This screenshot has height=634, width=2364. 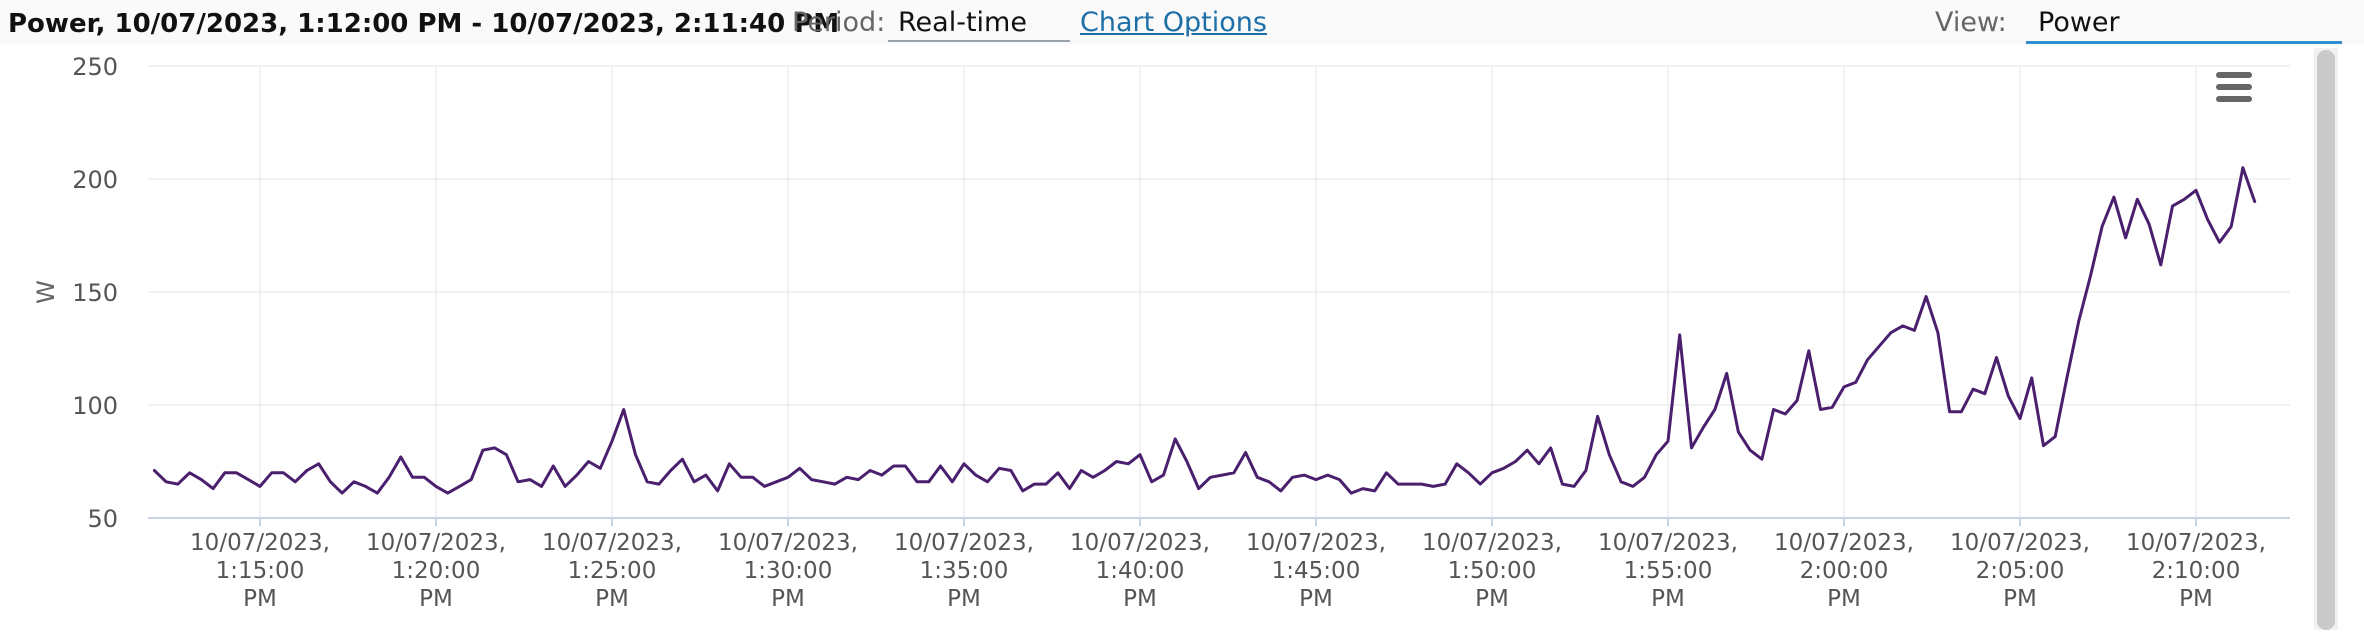 What do you see at coordinates (95, 293) in the screenshot?
I see `y-tick-label: 150` at bounding box center [95, 293].